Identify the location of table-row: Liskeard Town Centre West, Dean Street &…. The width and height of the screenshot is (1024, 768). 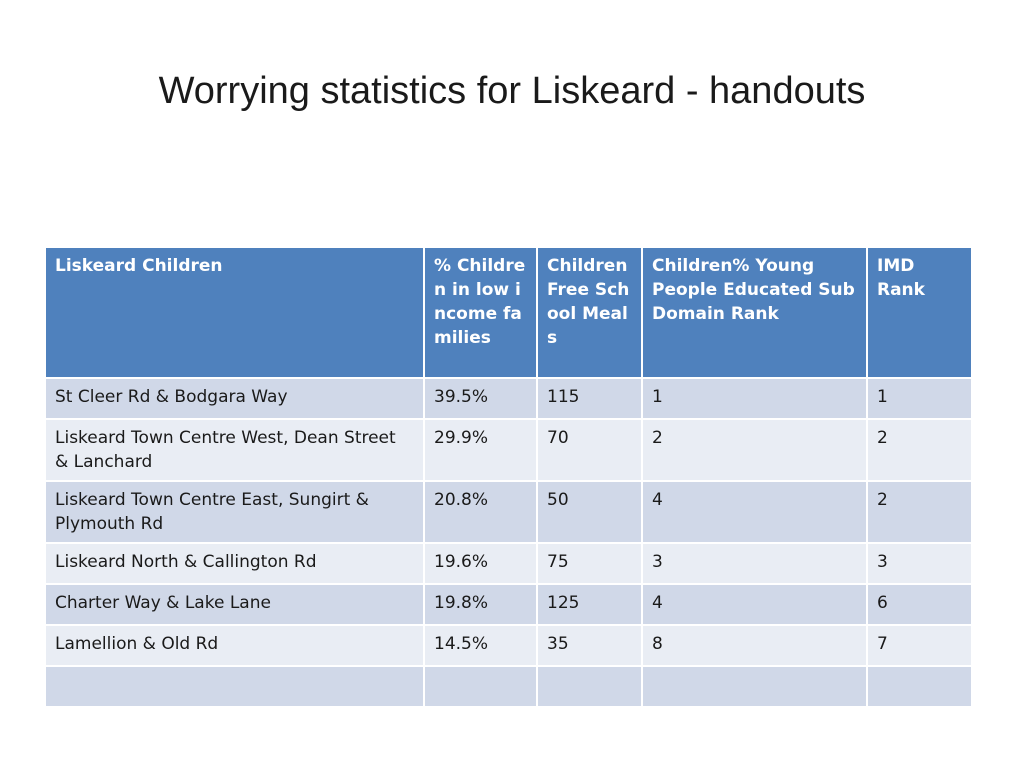
(508, 450).